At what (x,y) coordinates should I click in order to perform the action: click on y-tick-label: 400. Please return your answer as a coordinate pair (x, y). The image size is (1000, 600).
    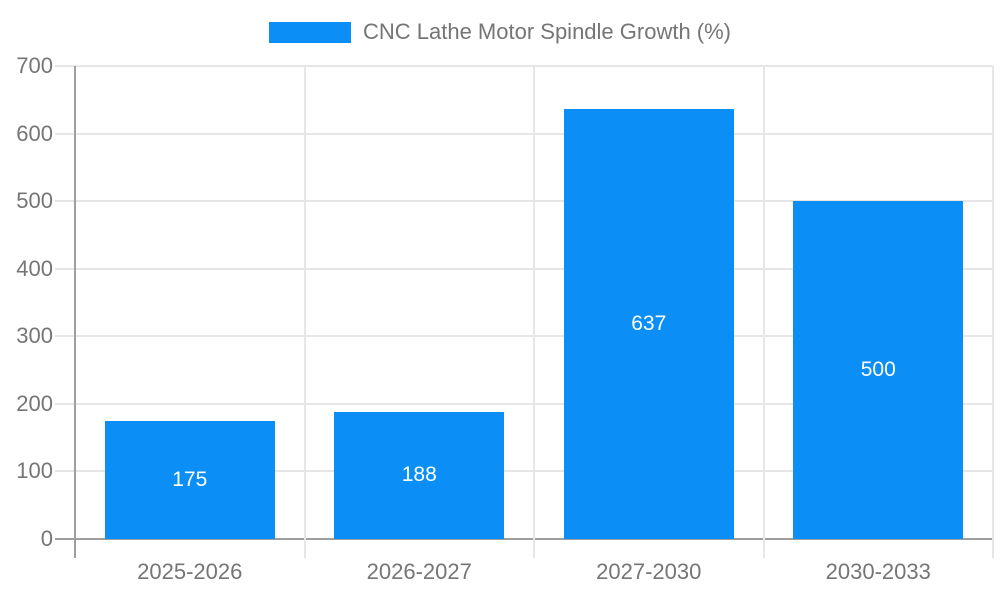
    Looking at the image, I should click on (34, 268).